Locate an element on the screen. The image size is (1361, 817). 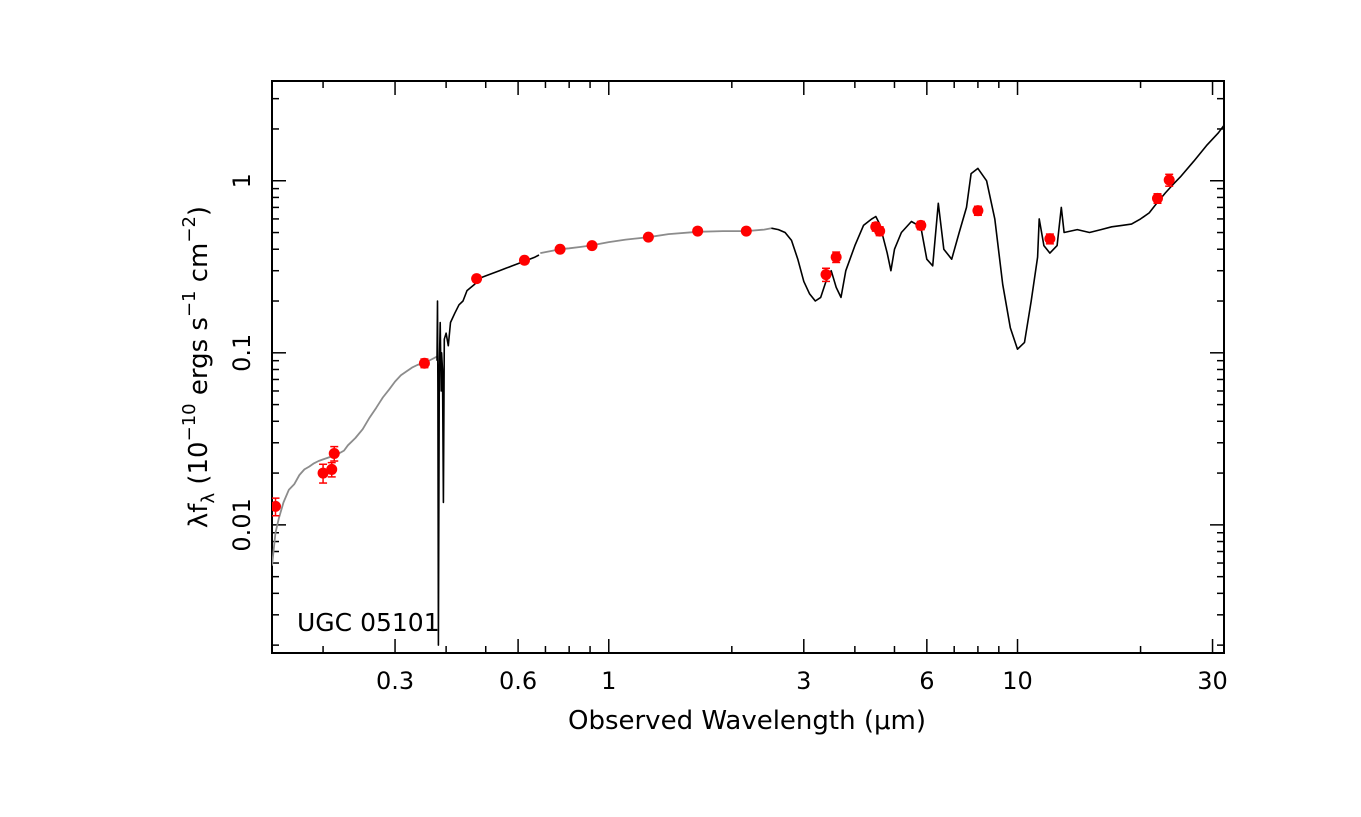
y-tick-label: 1 is located at coordinates (242, 180).